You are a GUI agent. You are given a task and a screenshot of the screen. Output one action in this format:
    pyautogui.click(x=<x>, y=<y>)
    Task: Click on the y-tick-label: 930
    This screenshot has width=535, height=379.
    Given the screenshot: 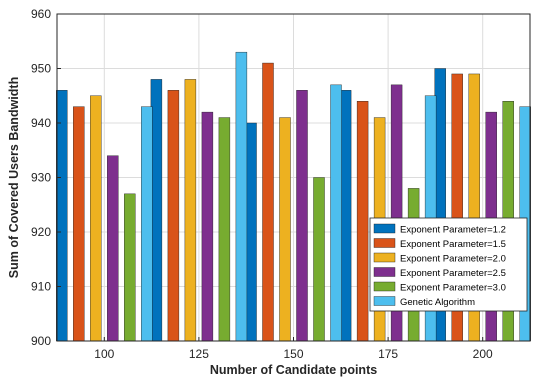 What is the action you would take?
    pyautogui.click(x=41, y=178)
    